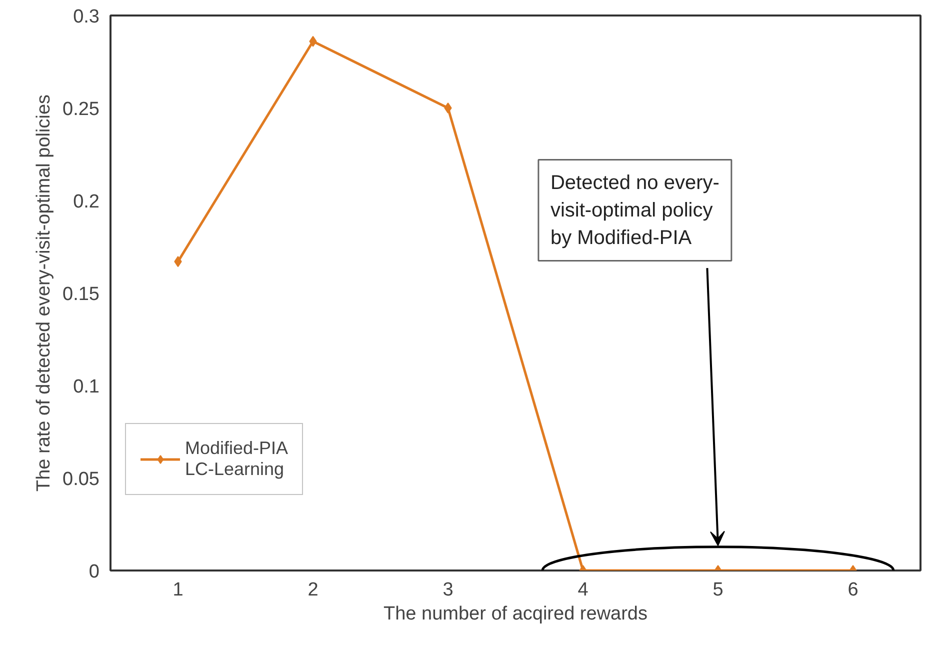  I want to click on y-tick-label: 0.25, so click(81, 109).